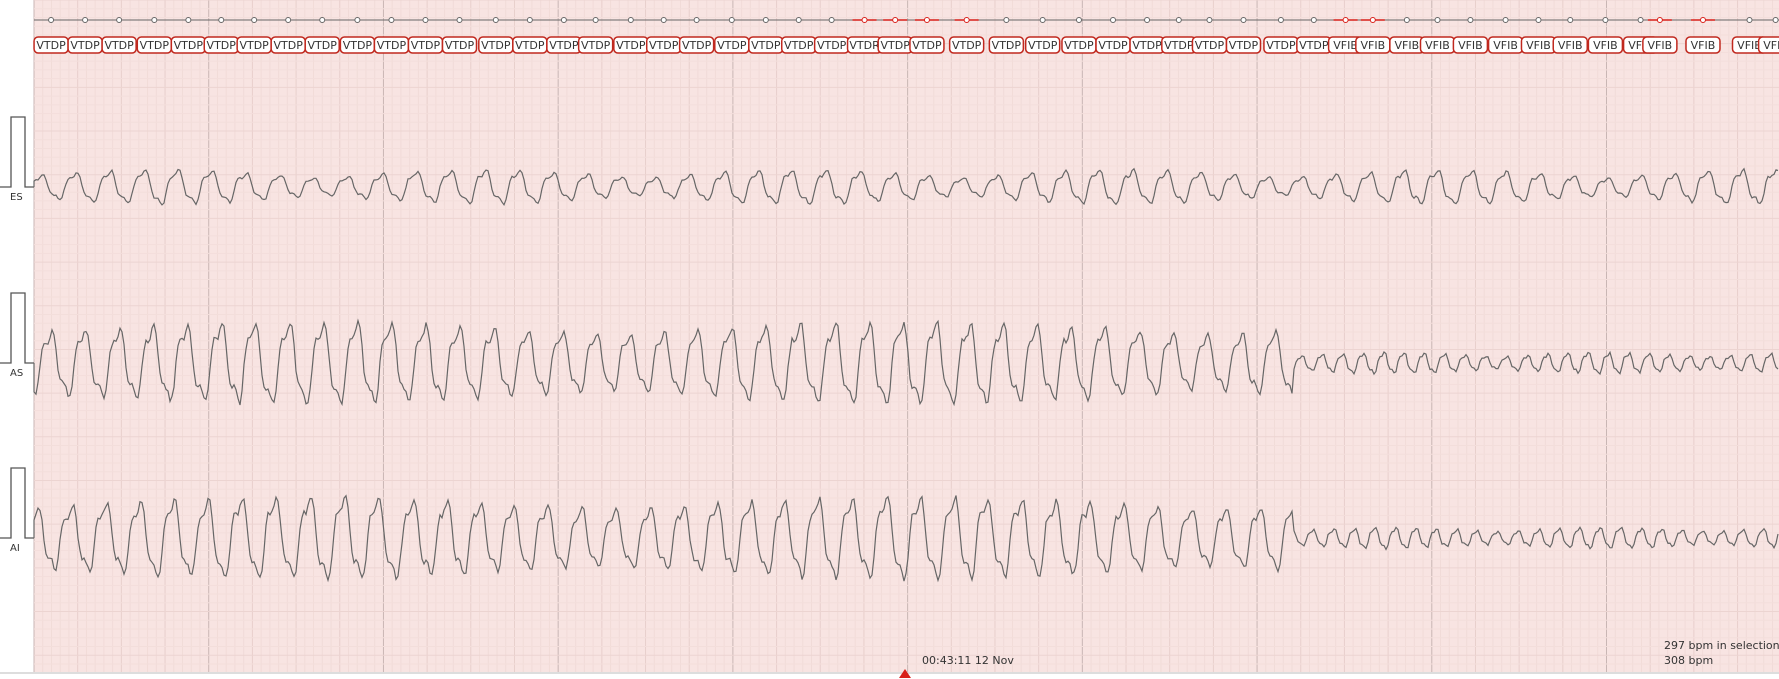 The height and width of the screenshot is (679, 1779). What do you see at coordinates (1721, 645) in the screenshot?
I see `bpm-selection: 297 bpm in selection` at bounding box center [1721, 645].